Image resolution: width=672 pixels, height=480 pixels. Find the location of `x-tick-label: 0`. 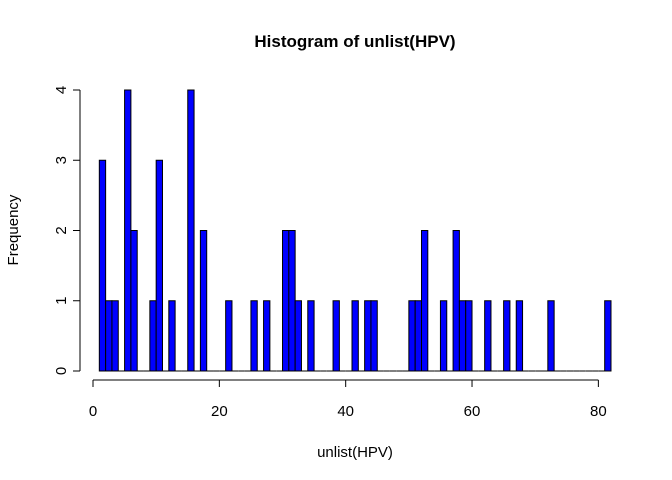

x-tick-label: 0 is located at coordinates (93, 411).